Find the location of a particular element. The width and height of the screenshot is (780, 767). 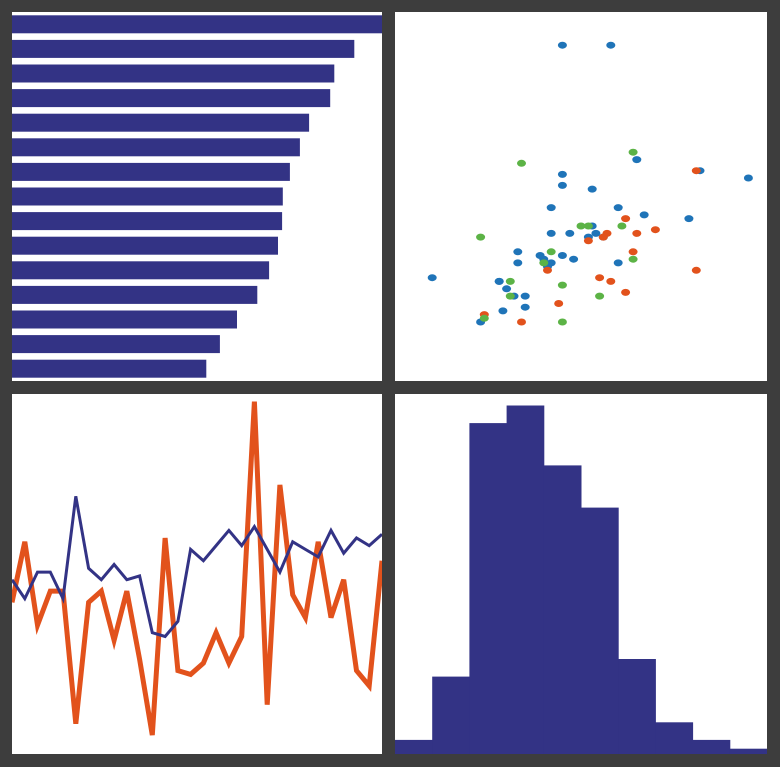

series-line is located at coordinates (197, 567).